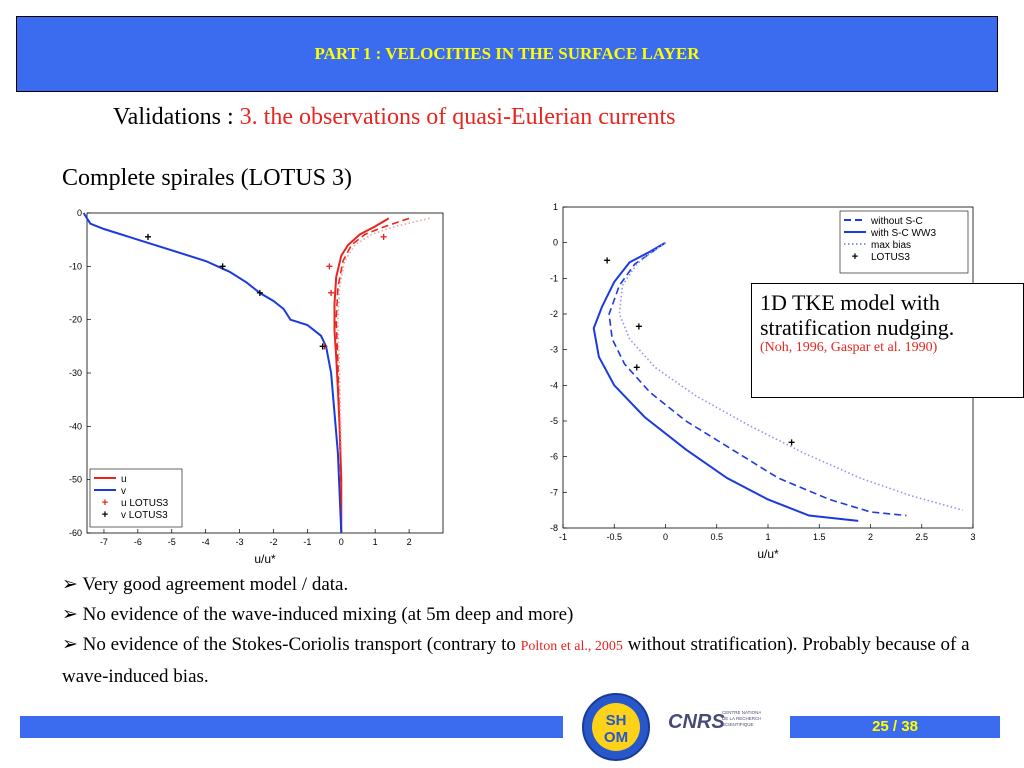 This screenshot has height=768, width=1024. Describe the element at coordinates (240, 542) in the screenshot. I see `x-tick-label: -3` at that location.